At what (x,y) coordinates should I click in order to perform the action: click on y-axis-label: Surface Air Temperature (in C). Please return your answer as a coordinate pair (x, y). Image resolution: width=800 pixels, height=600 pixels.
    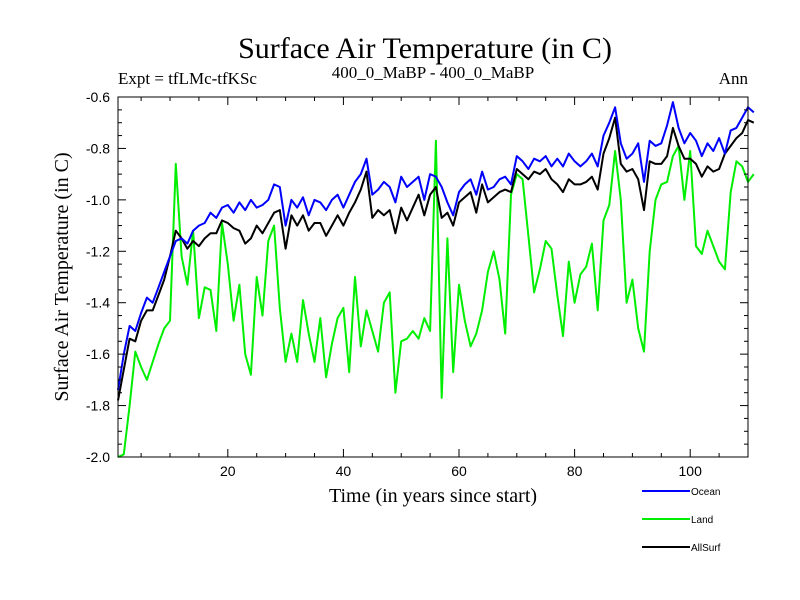
    Looking at the image, I should click on (62, 276).